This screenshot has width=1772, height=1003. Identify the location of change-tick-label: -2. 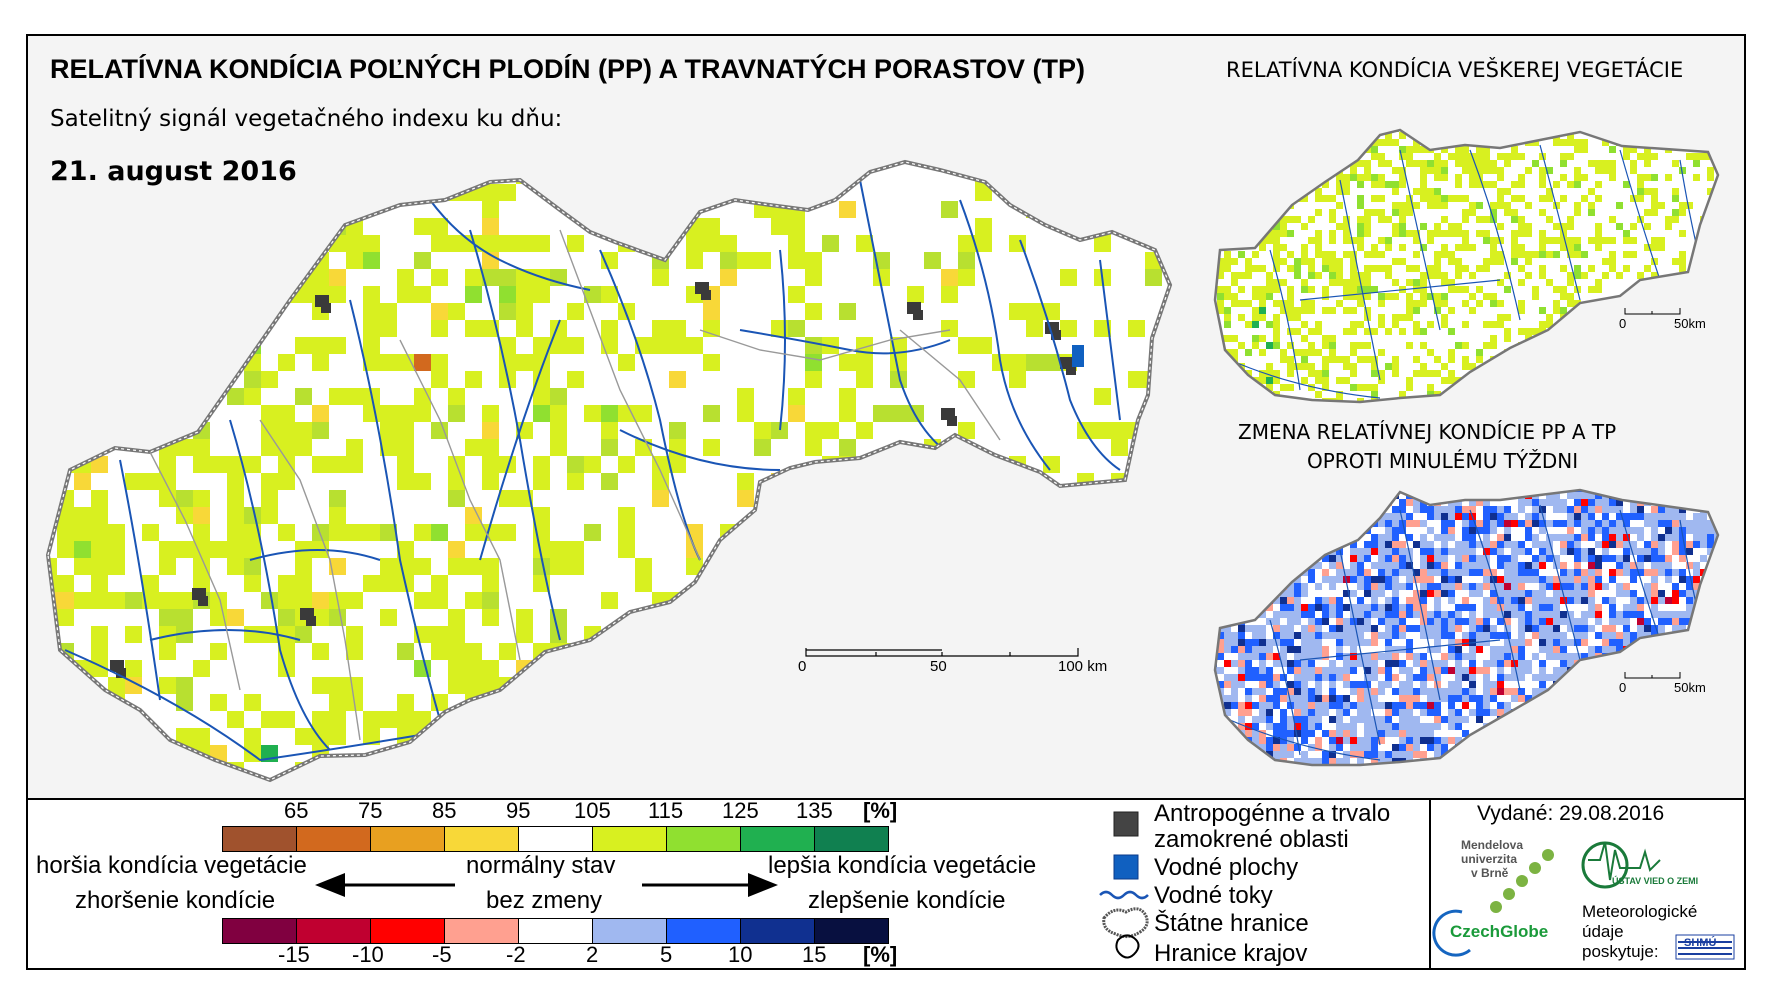
(516, 954).